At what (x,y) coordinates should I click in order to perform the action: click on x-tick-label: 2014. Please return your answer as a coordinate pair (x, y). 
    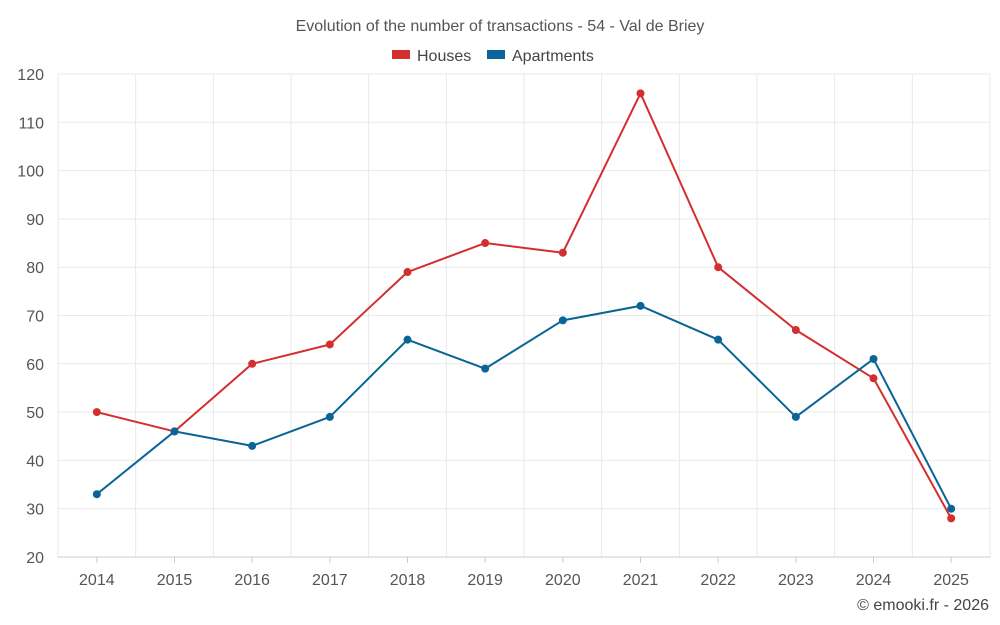
    Looking at the image, I should click on (97, 580).